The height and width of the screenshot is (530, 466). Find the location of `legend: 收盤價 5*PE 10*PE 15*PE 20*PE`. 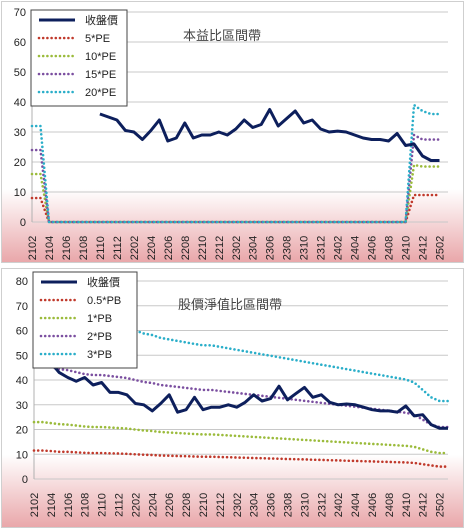

legend: 收盤價 5*PE 10*PE 15*PE 20*PE is located at coordinates (79, 58).